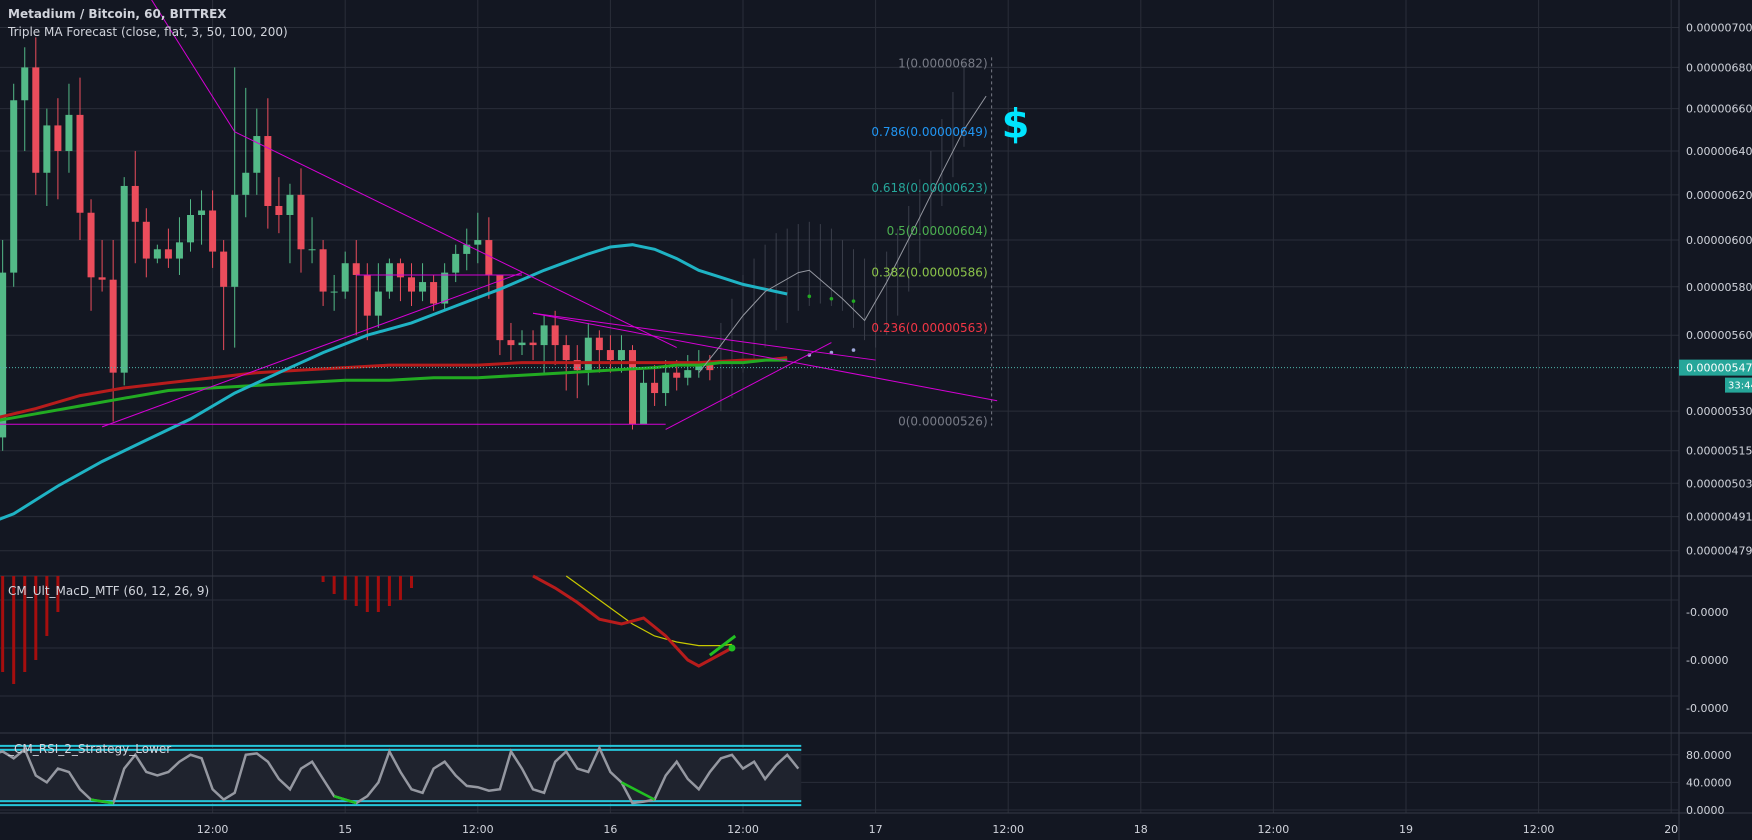 The image size is (1752, 840). What do you see at coordinates (929, 188) in the screenshot?
I see `fib-level-label: 0.618(0.00000623)` at bounding box center [929, 188].